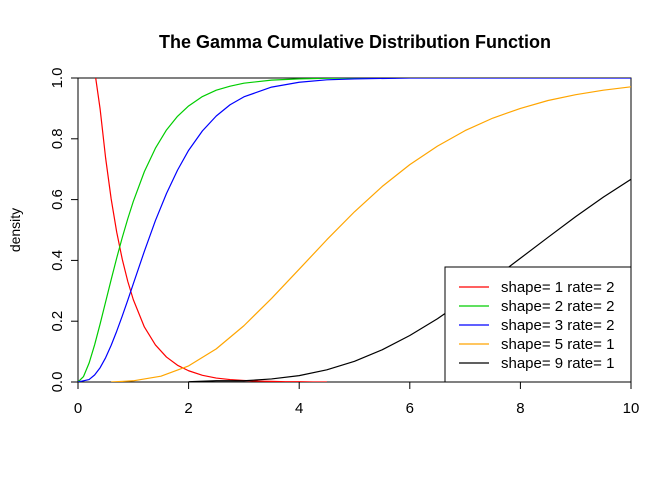 This screenshot has width=672, height=480. I want to click on y-tick-label: 0.2, so click(57, 321).